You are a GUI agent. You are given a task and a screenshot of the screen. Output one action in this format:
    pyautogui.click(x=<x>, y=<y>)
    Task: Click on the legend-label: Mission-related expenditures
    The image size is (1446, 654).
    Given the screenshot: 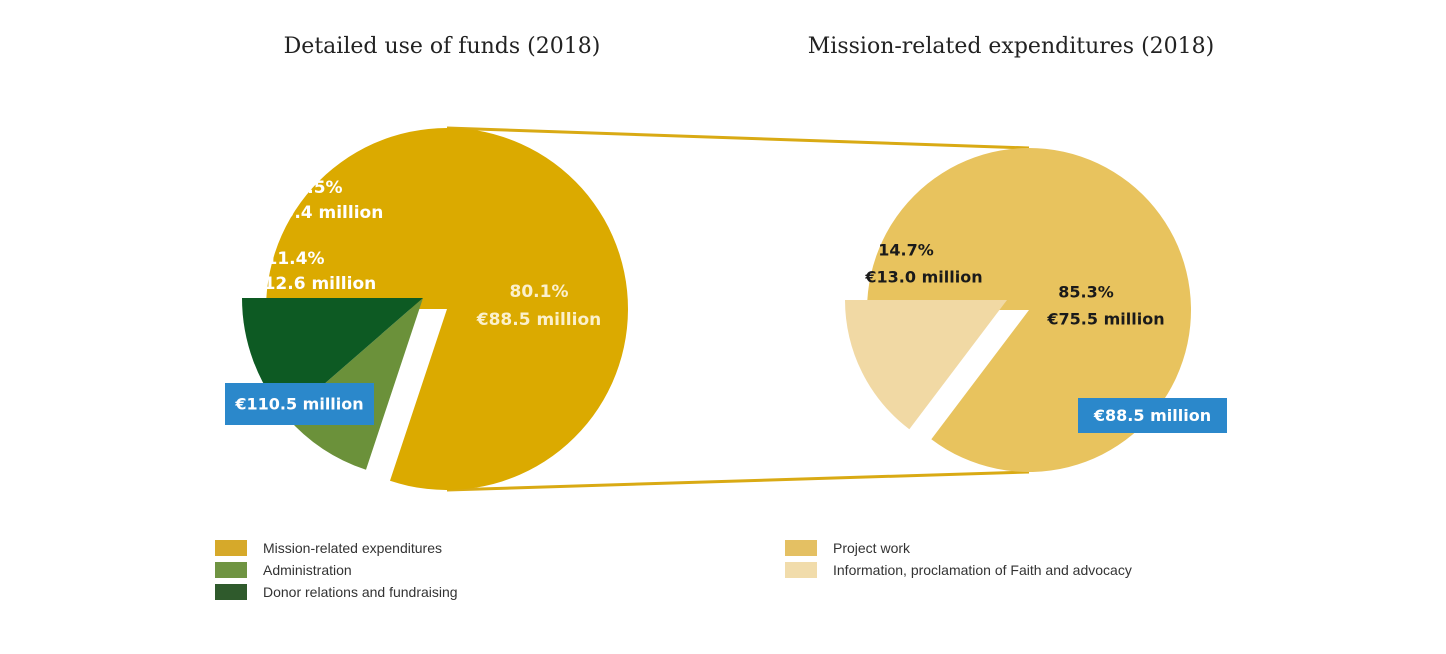 What is the action you would take?
    pyautogui.click(x=352, y=548)
    